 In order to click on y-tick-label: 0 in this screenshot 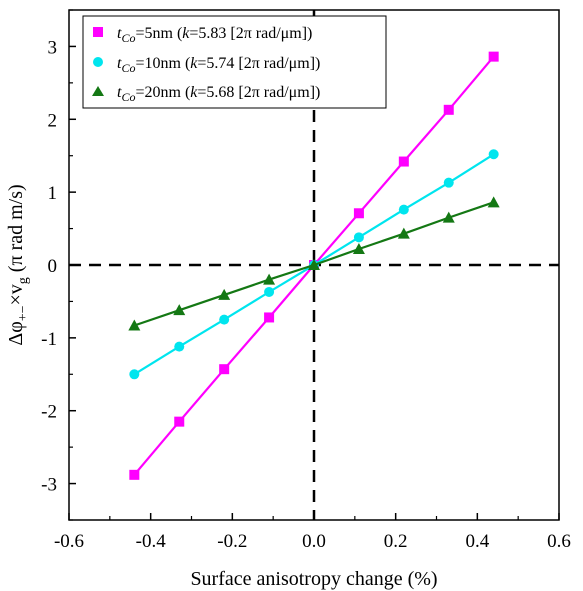, I will do `click(53, 266)`.